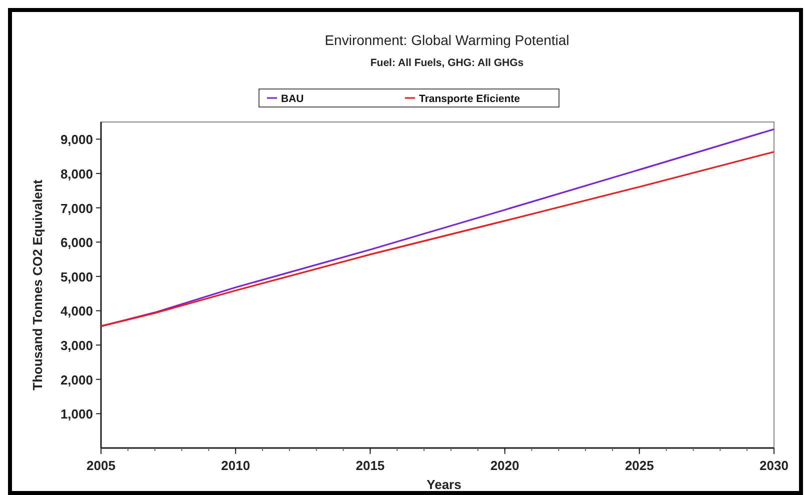 This screenshot has width=805, height=495. I want to click on y-tick-label: 5,000, so click(76, 276).